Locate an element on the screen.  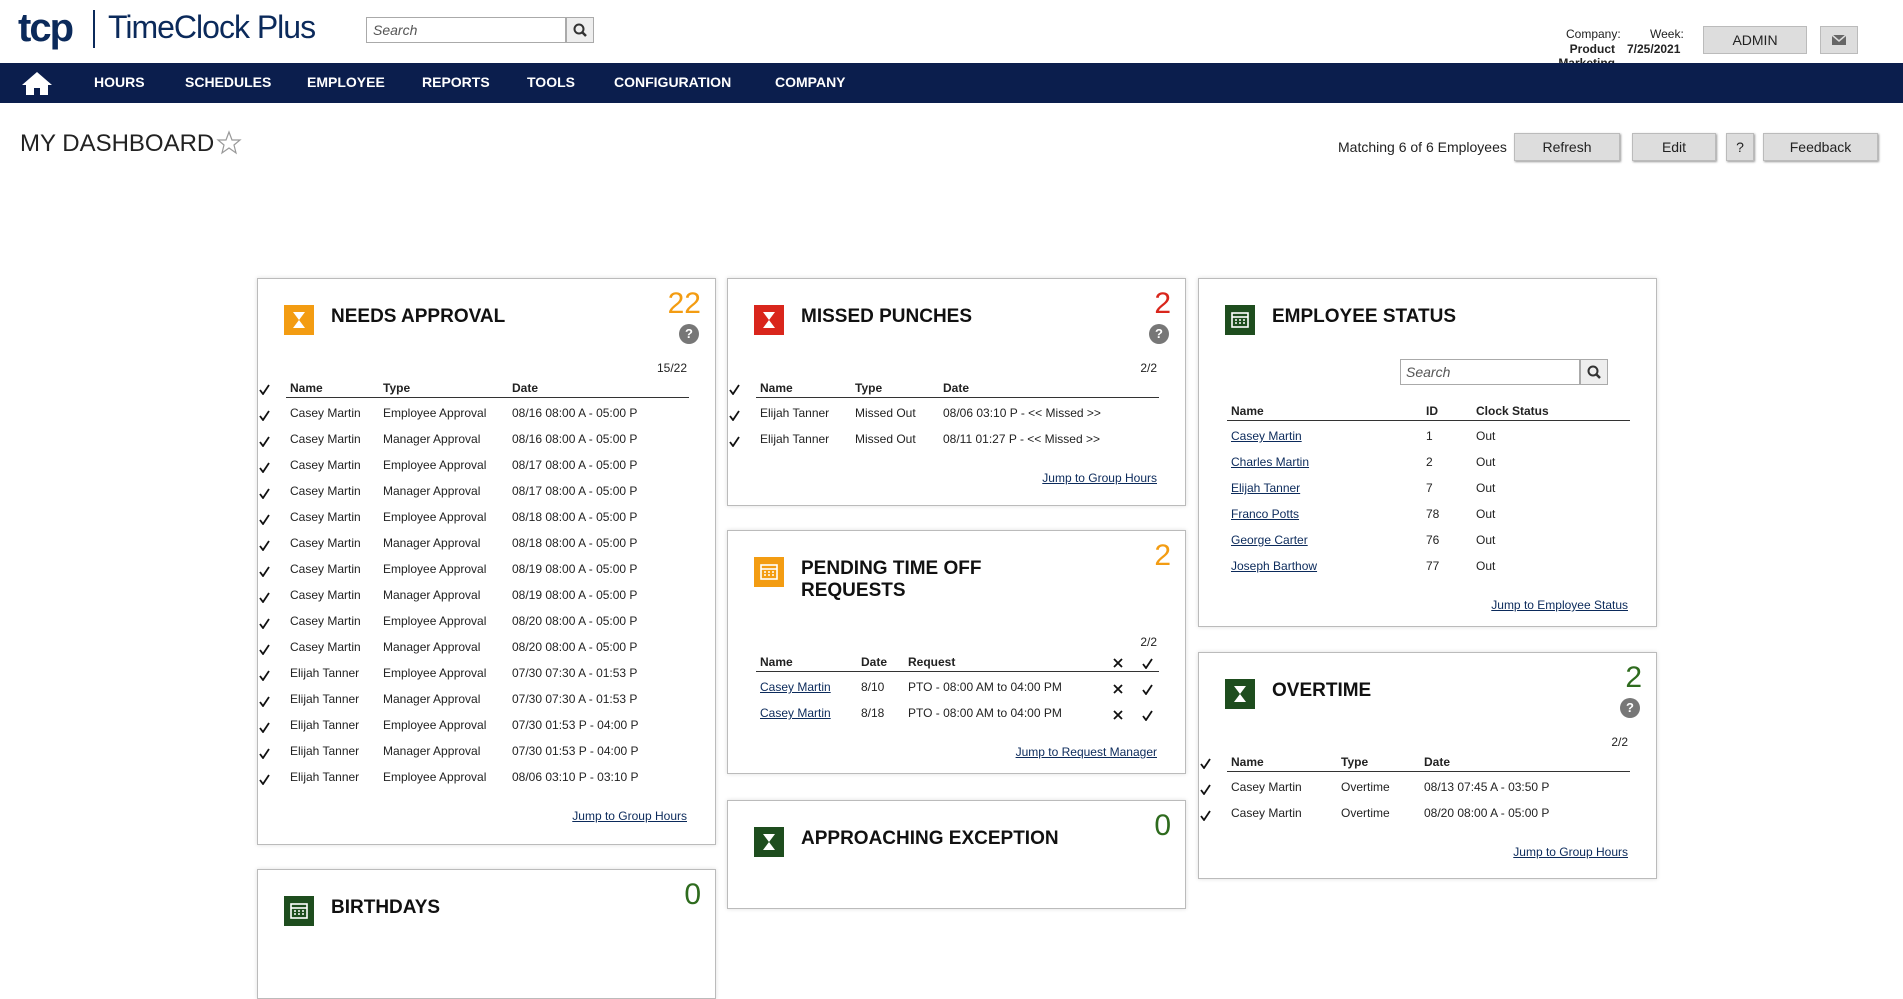
nav-item: HOURS is located at coordinates (119, 82).